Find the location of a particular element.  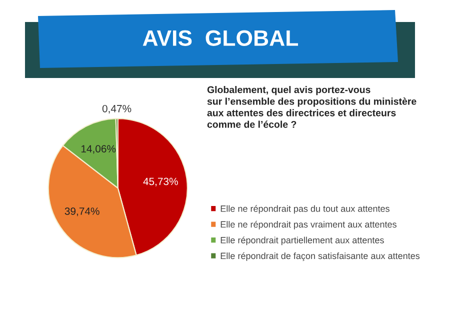

data-label: 14,06% is located at coordinates (98, 149).